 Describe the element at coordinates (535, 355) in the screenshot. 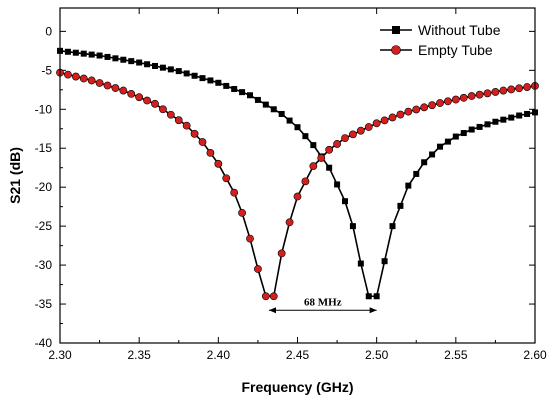

I see `x-tick-label: 2.60` at that location.